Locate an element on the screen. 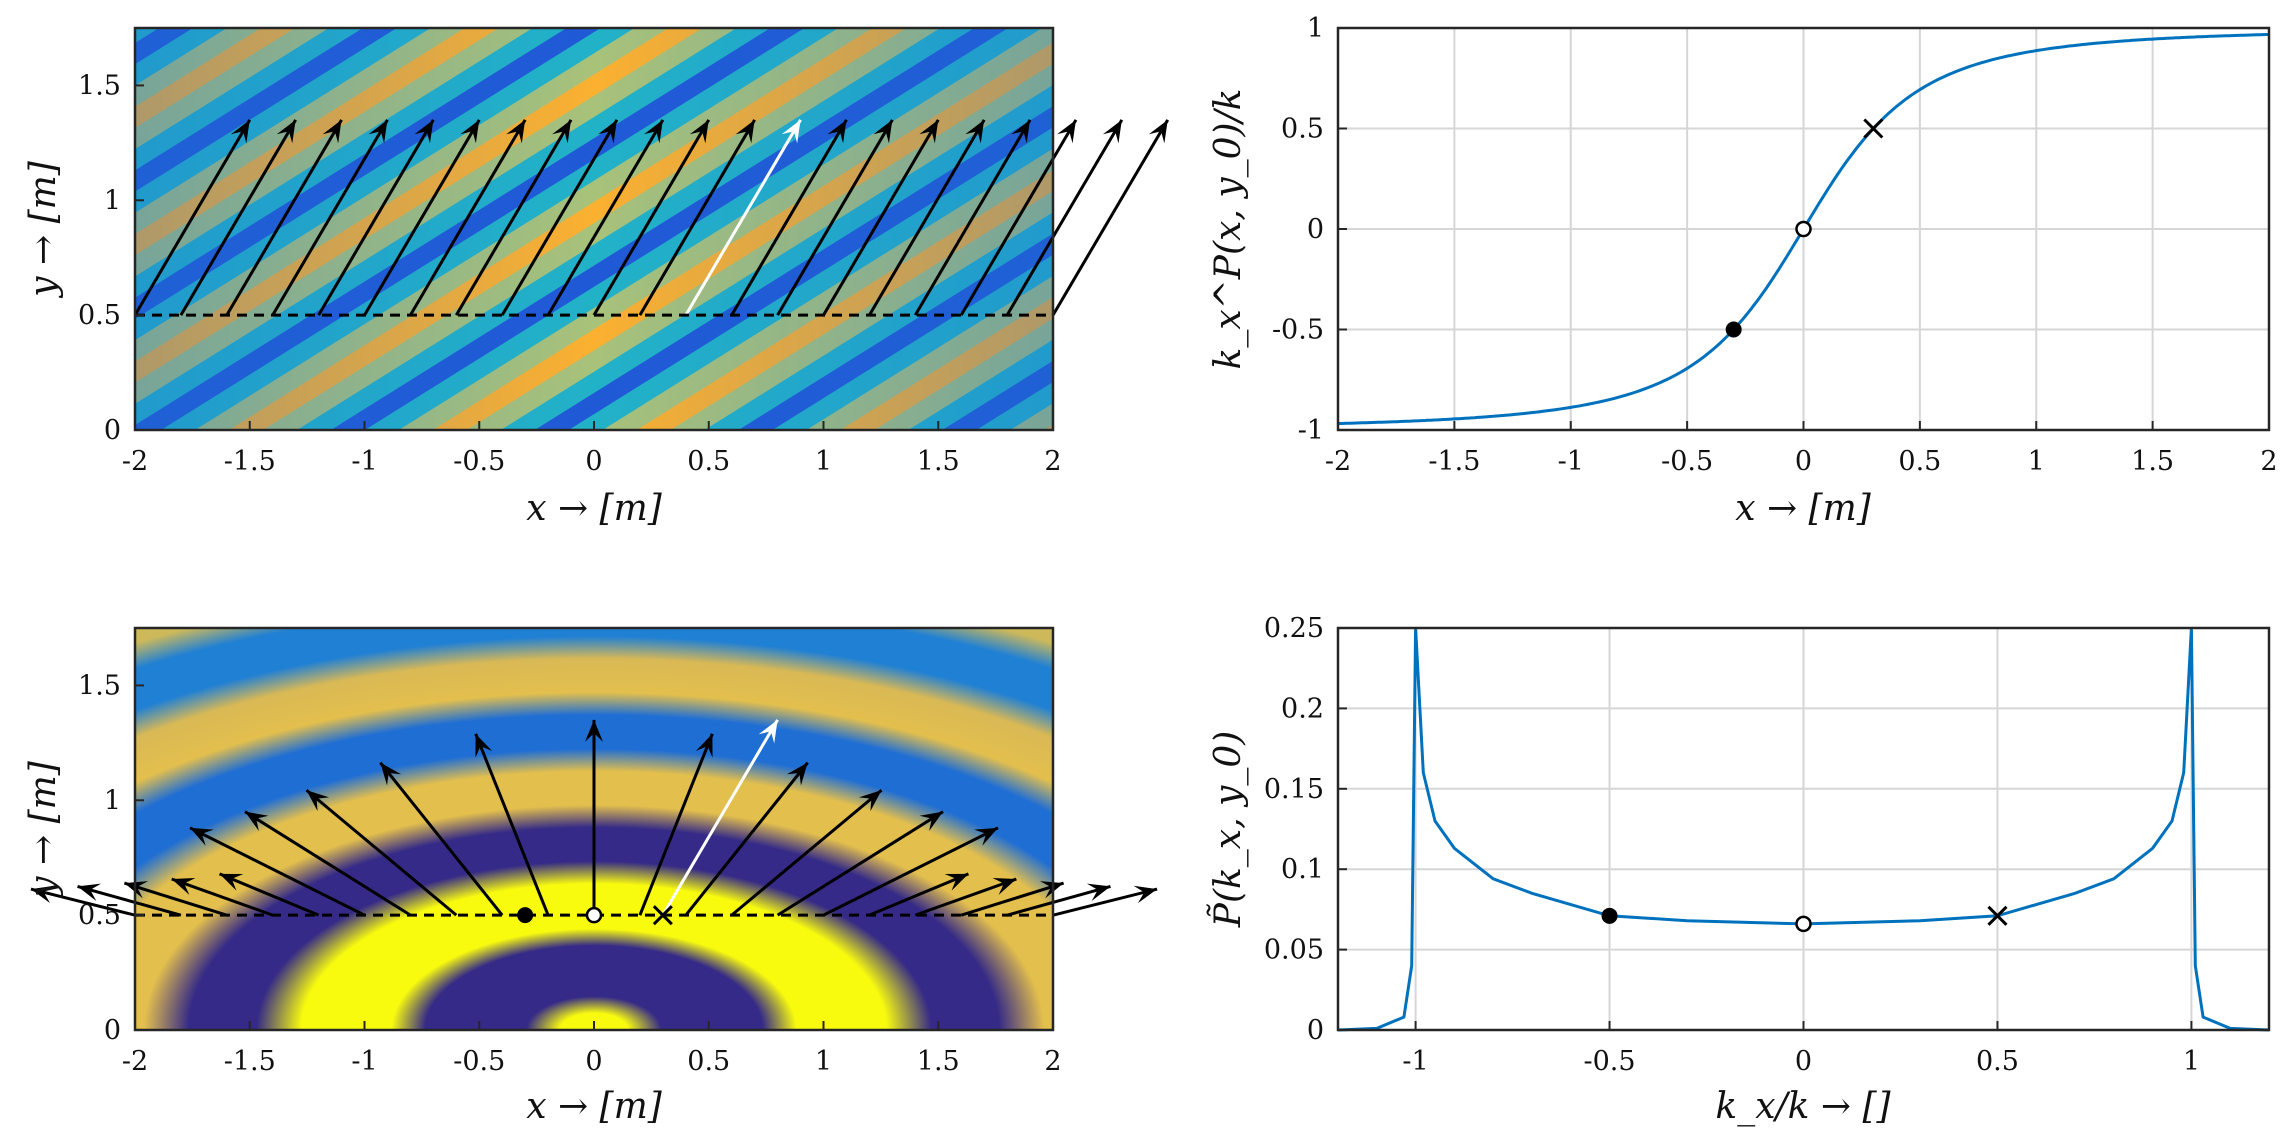 This screenshot has width=2294, height=1128. x-tick-label: -1 is located at coordinates (1571, 461).